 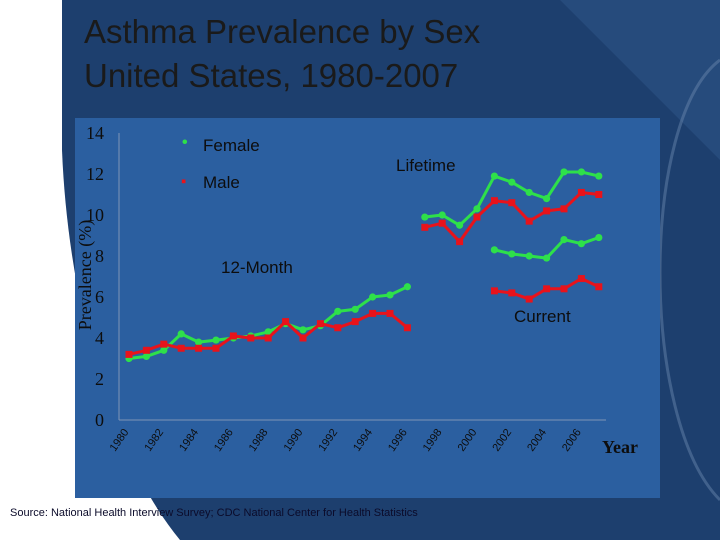 What do you see at coordinates (546, 247) in the screenshot?
I see `series-female-current` at bounding box center [546, 247].